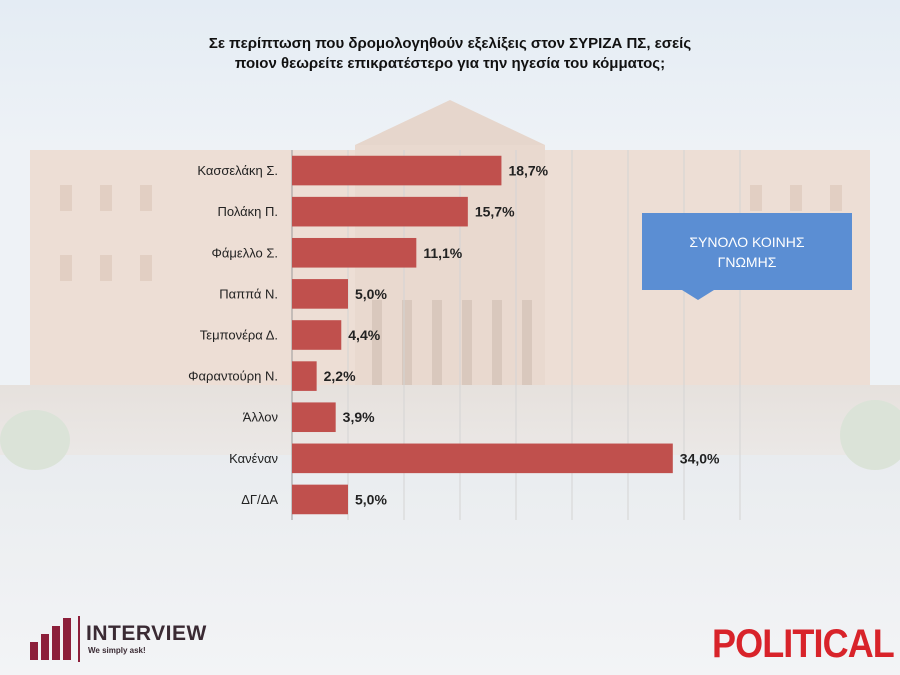 This screenshot has height=675, width=900. What do you see at coordinates (359, 417) in the screenshot?
I see `value-label: 3,9%` at bounding box center [359, 417].